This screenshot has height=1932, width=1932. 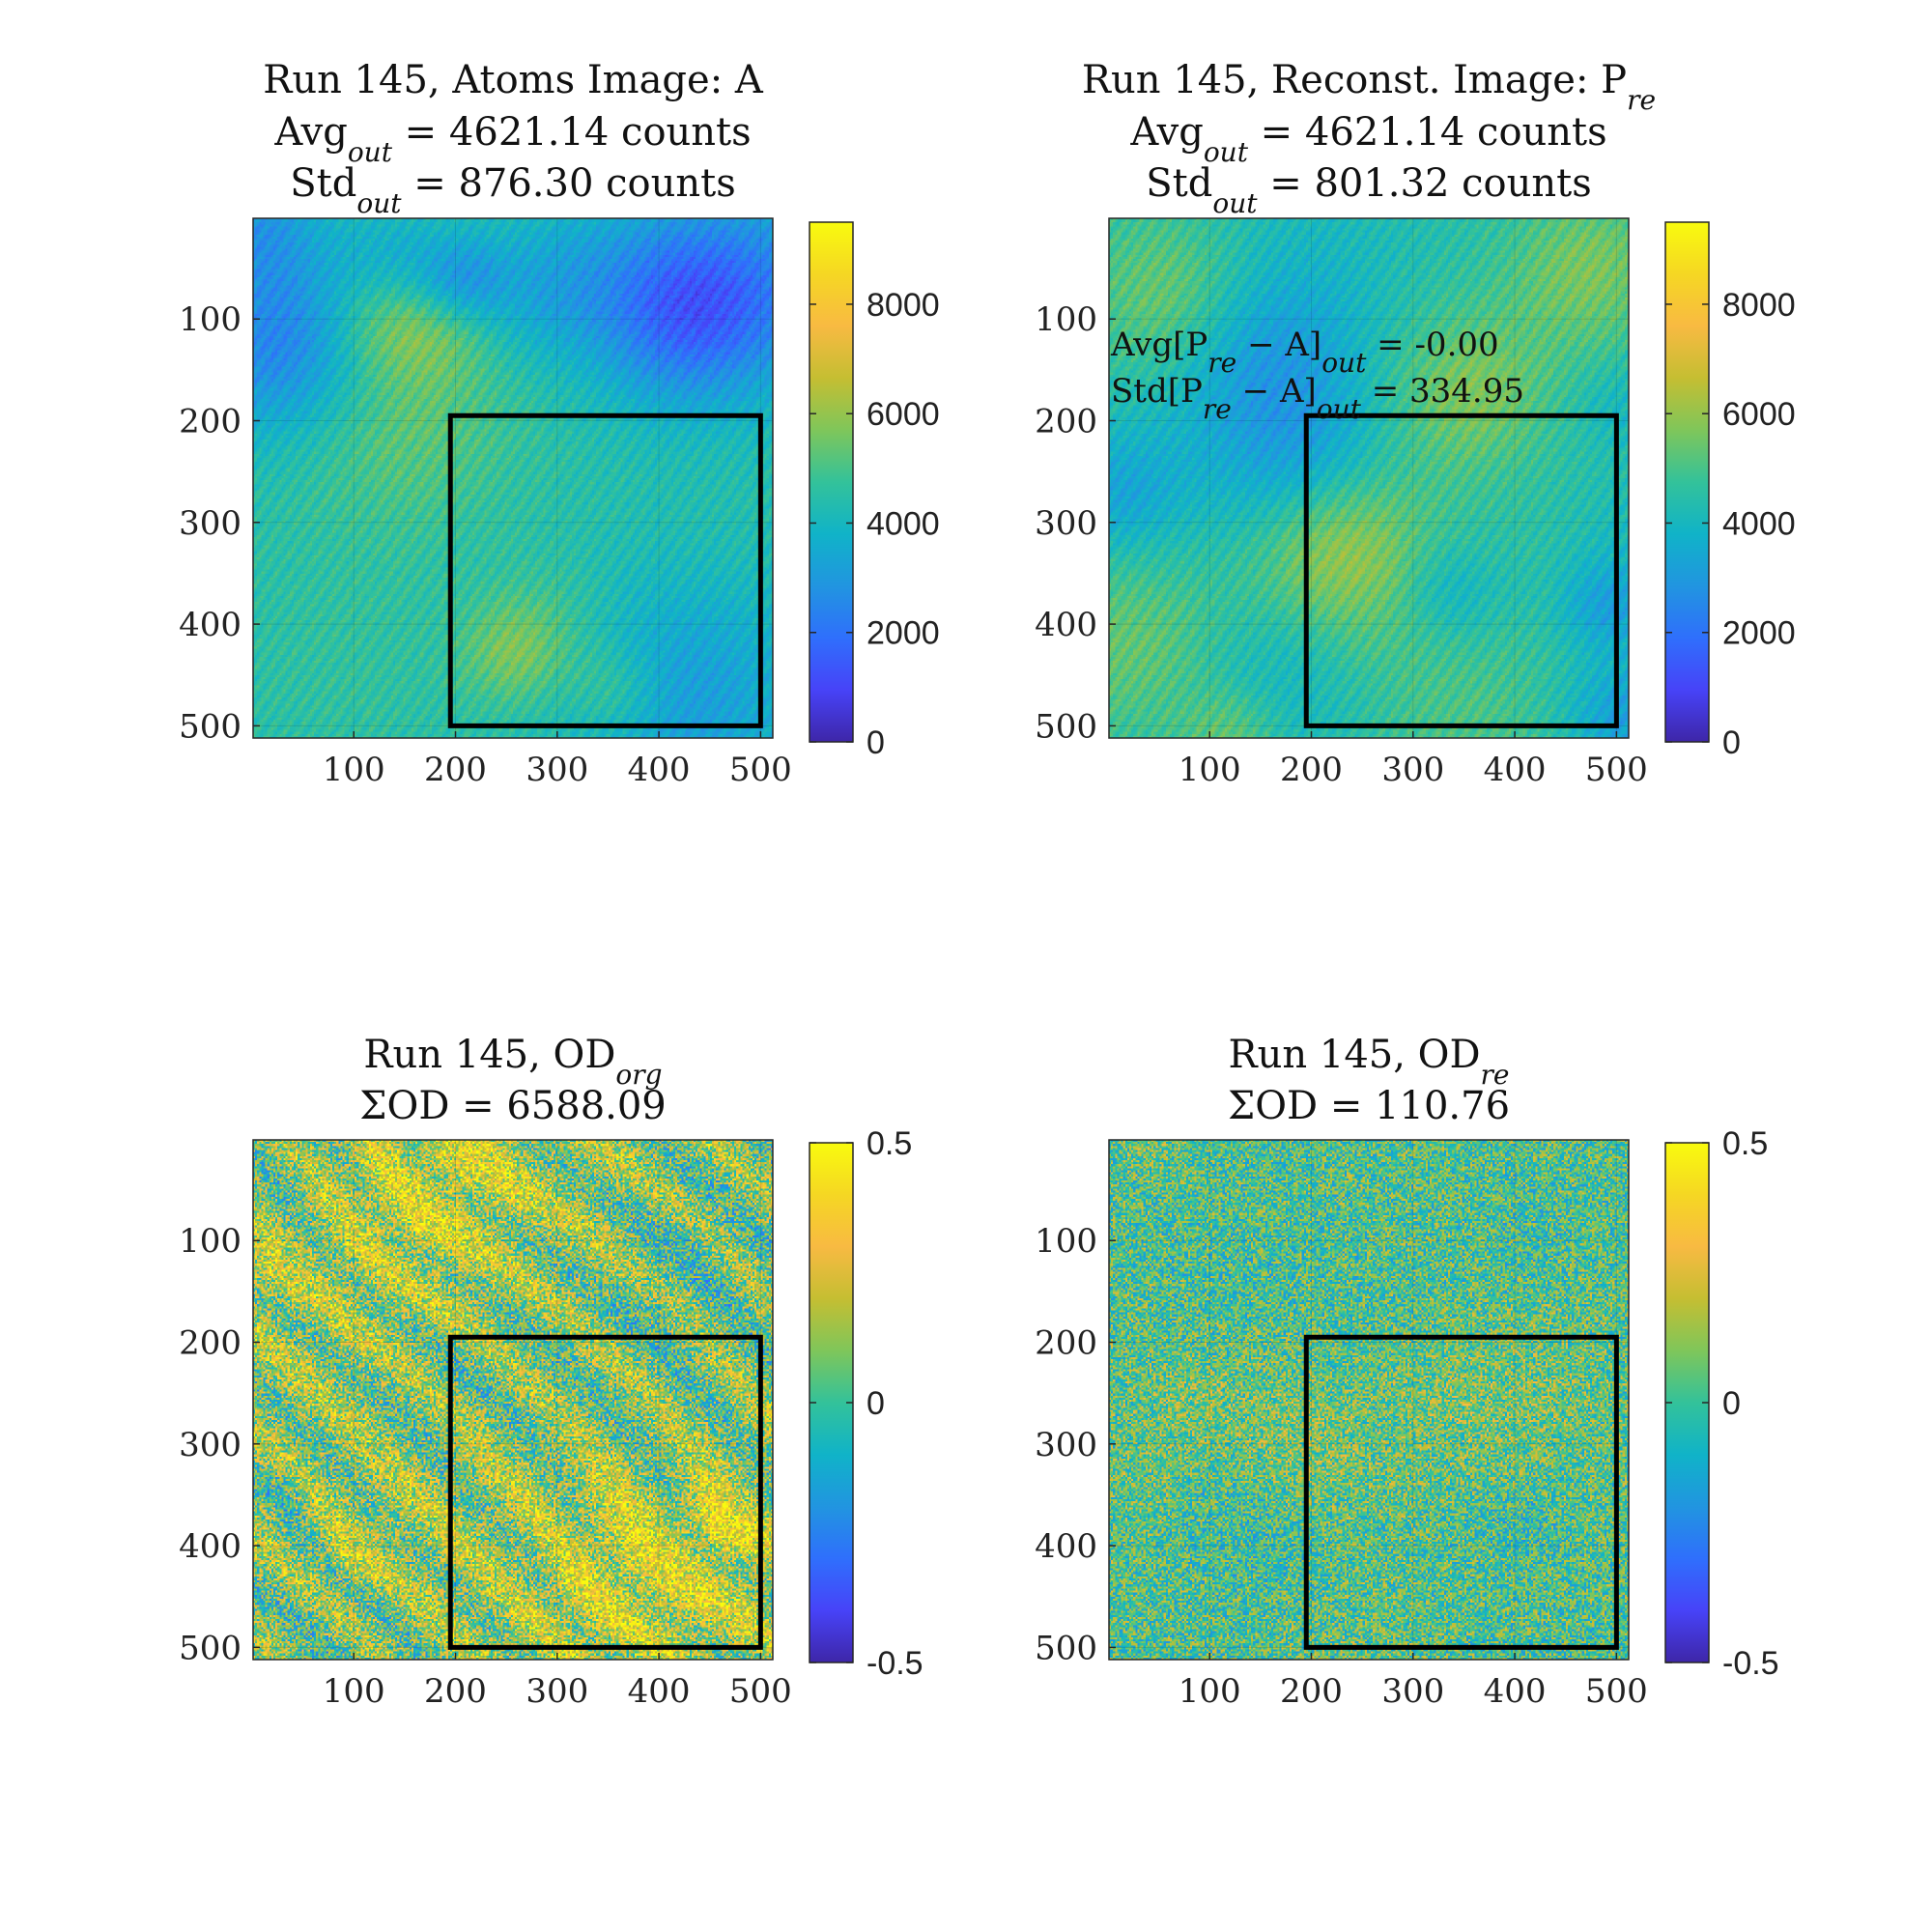 What do you see at coordinates (512, 190) in the screenshot?
I see `panel-title-line: Stdout = 876.30 counts` at bounding box center [512, 190].